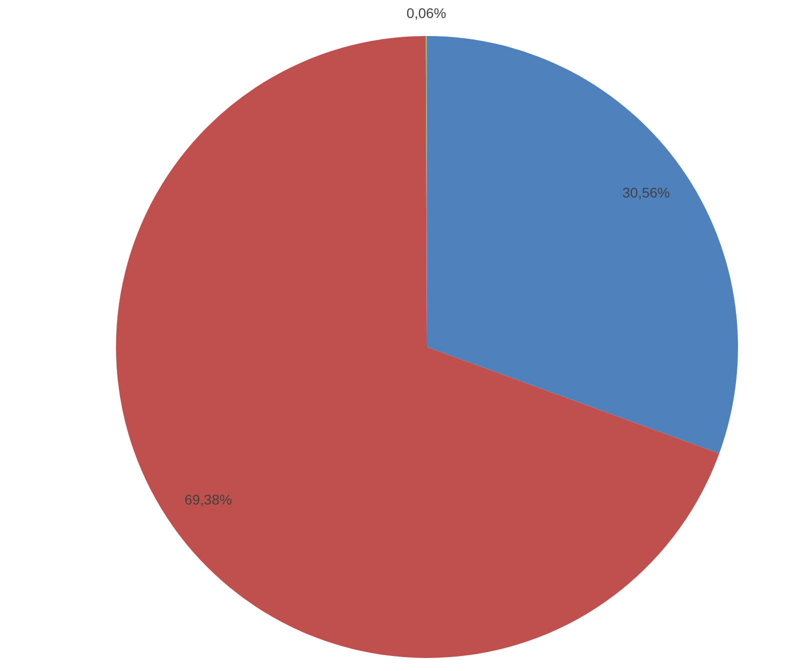  Describe the element at coordinates (426, 12) in the screenshot. I see `data-label: 0,06%` at that location.